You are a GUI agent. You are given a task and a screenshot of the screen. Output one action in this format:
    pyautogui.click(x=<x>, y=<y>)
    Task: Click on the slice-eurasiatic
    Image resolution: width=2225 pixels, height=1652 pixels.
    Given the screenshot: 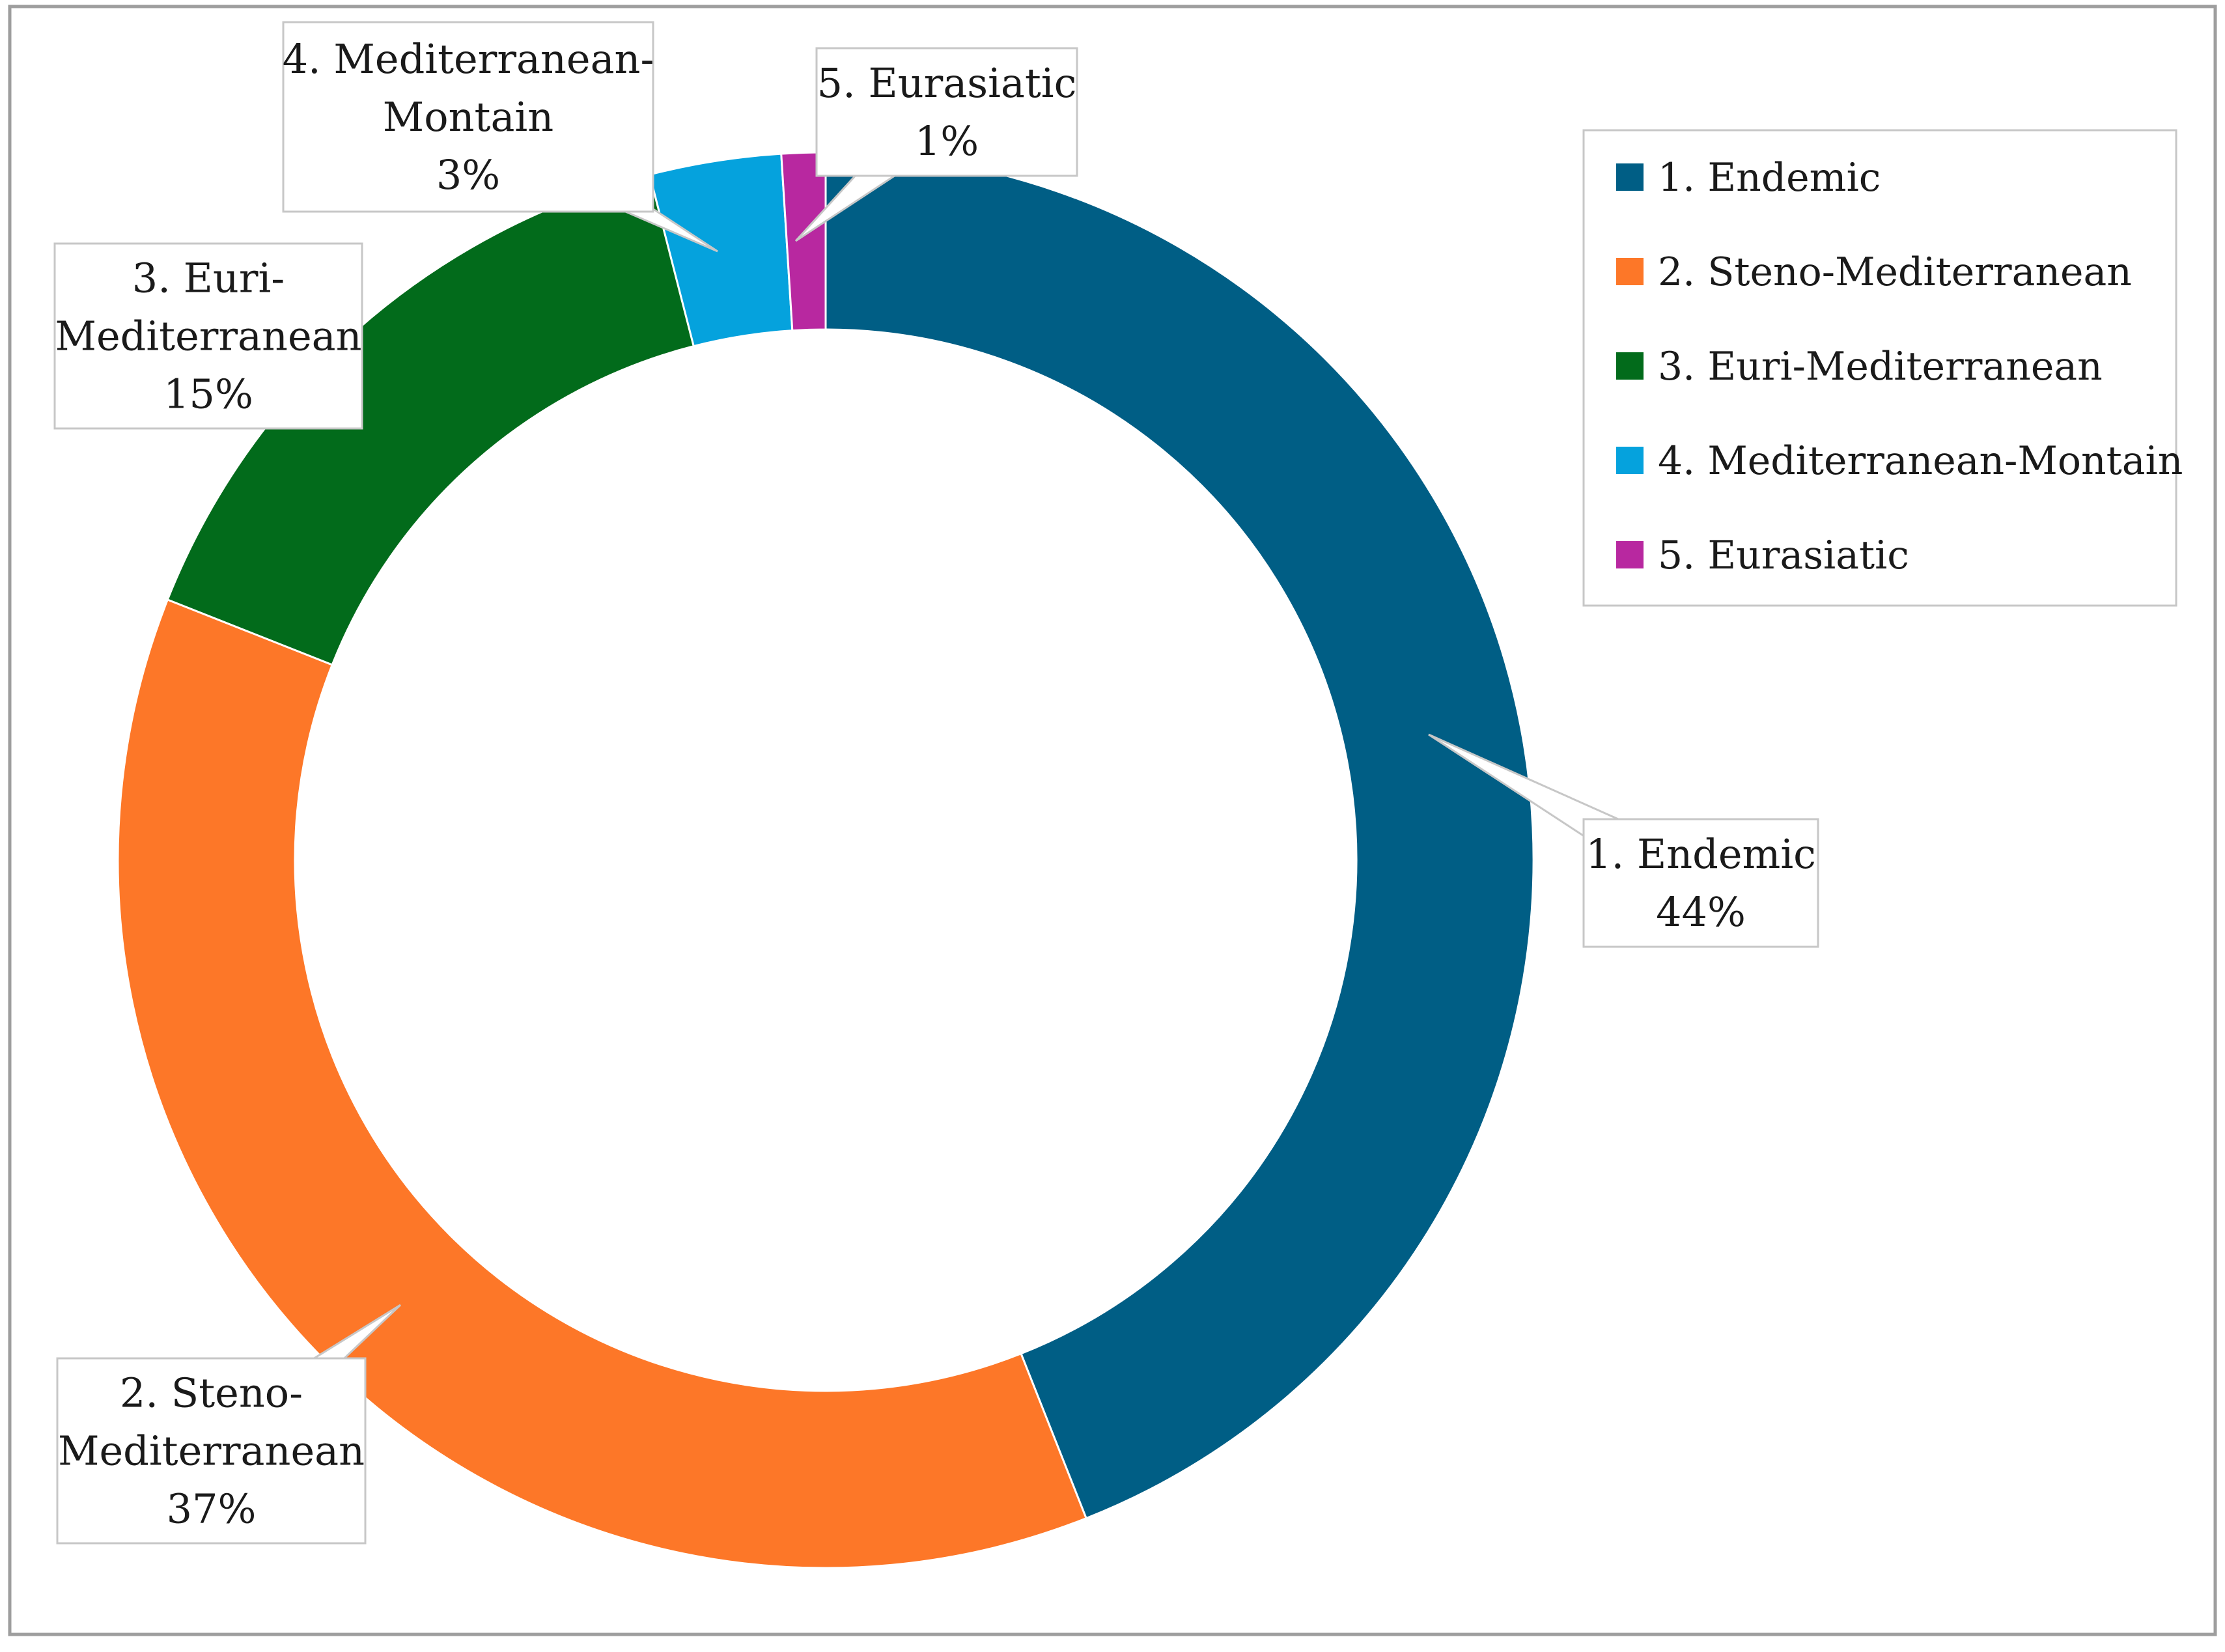 What is the action you would take?
    pyautogui.click(x=803, y=242)
    